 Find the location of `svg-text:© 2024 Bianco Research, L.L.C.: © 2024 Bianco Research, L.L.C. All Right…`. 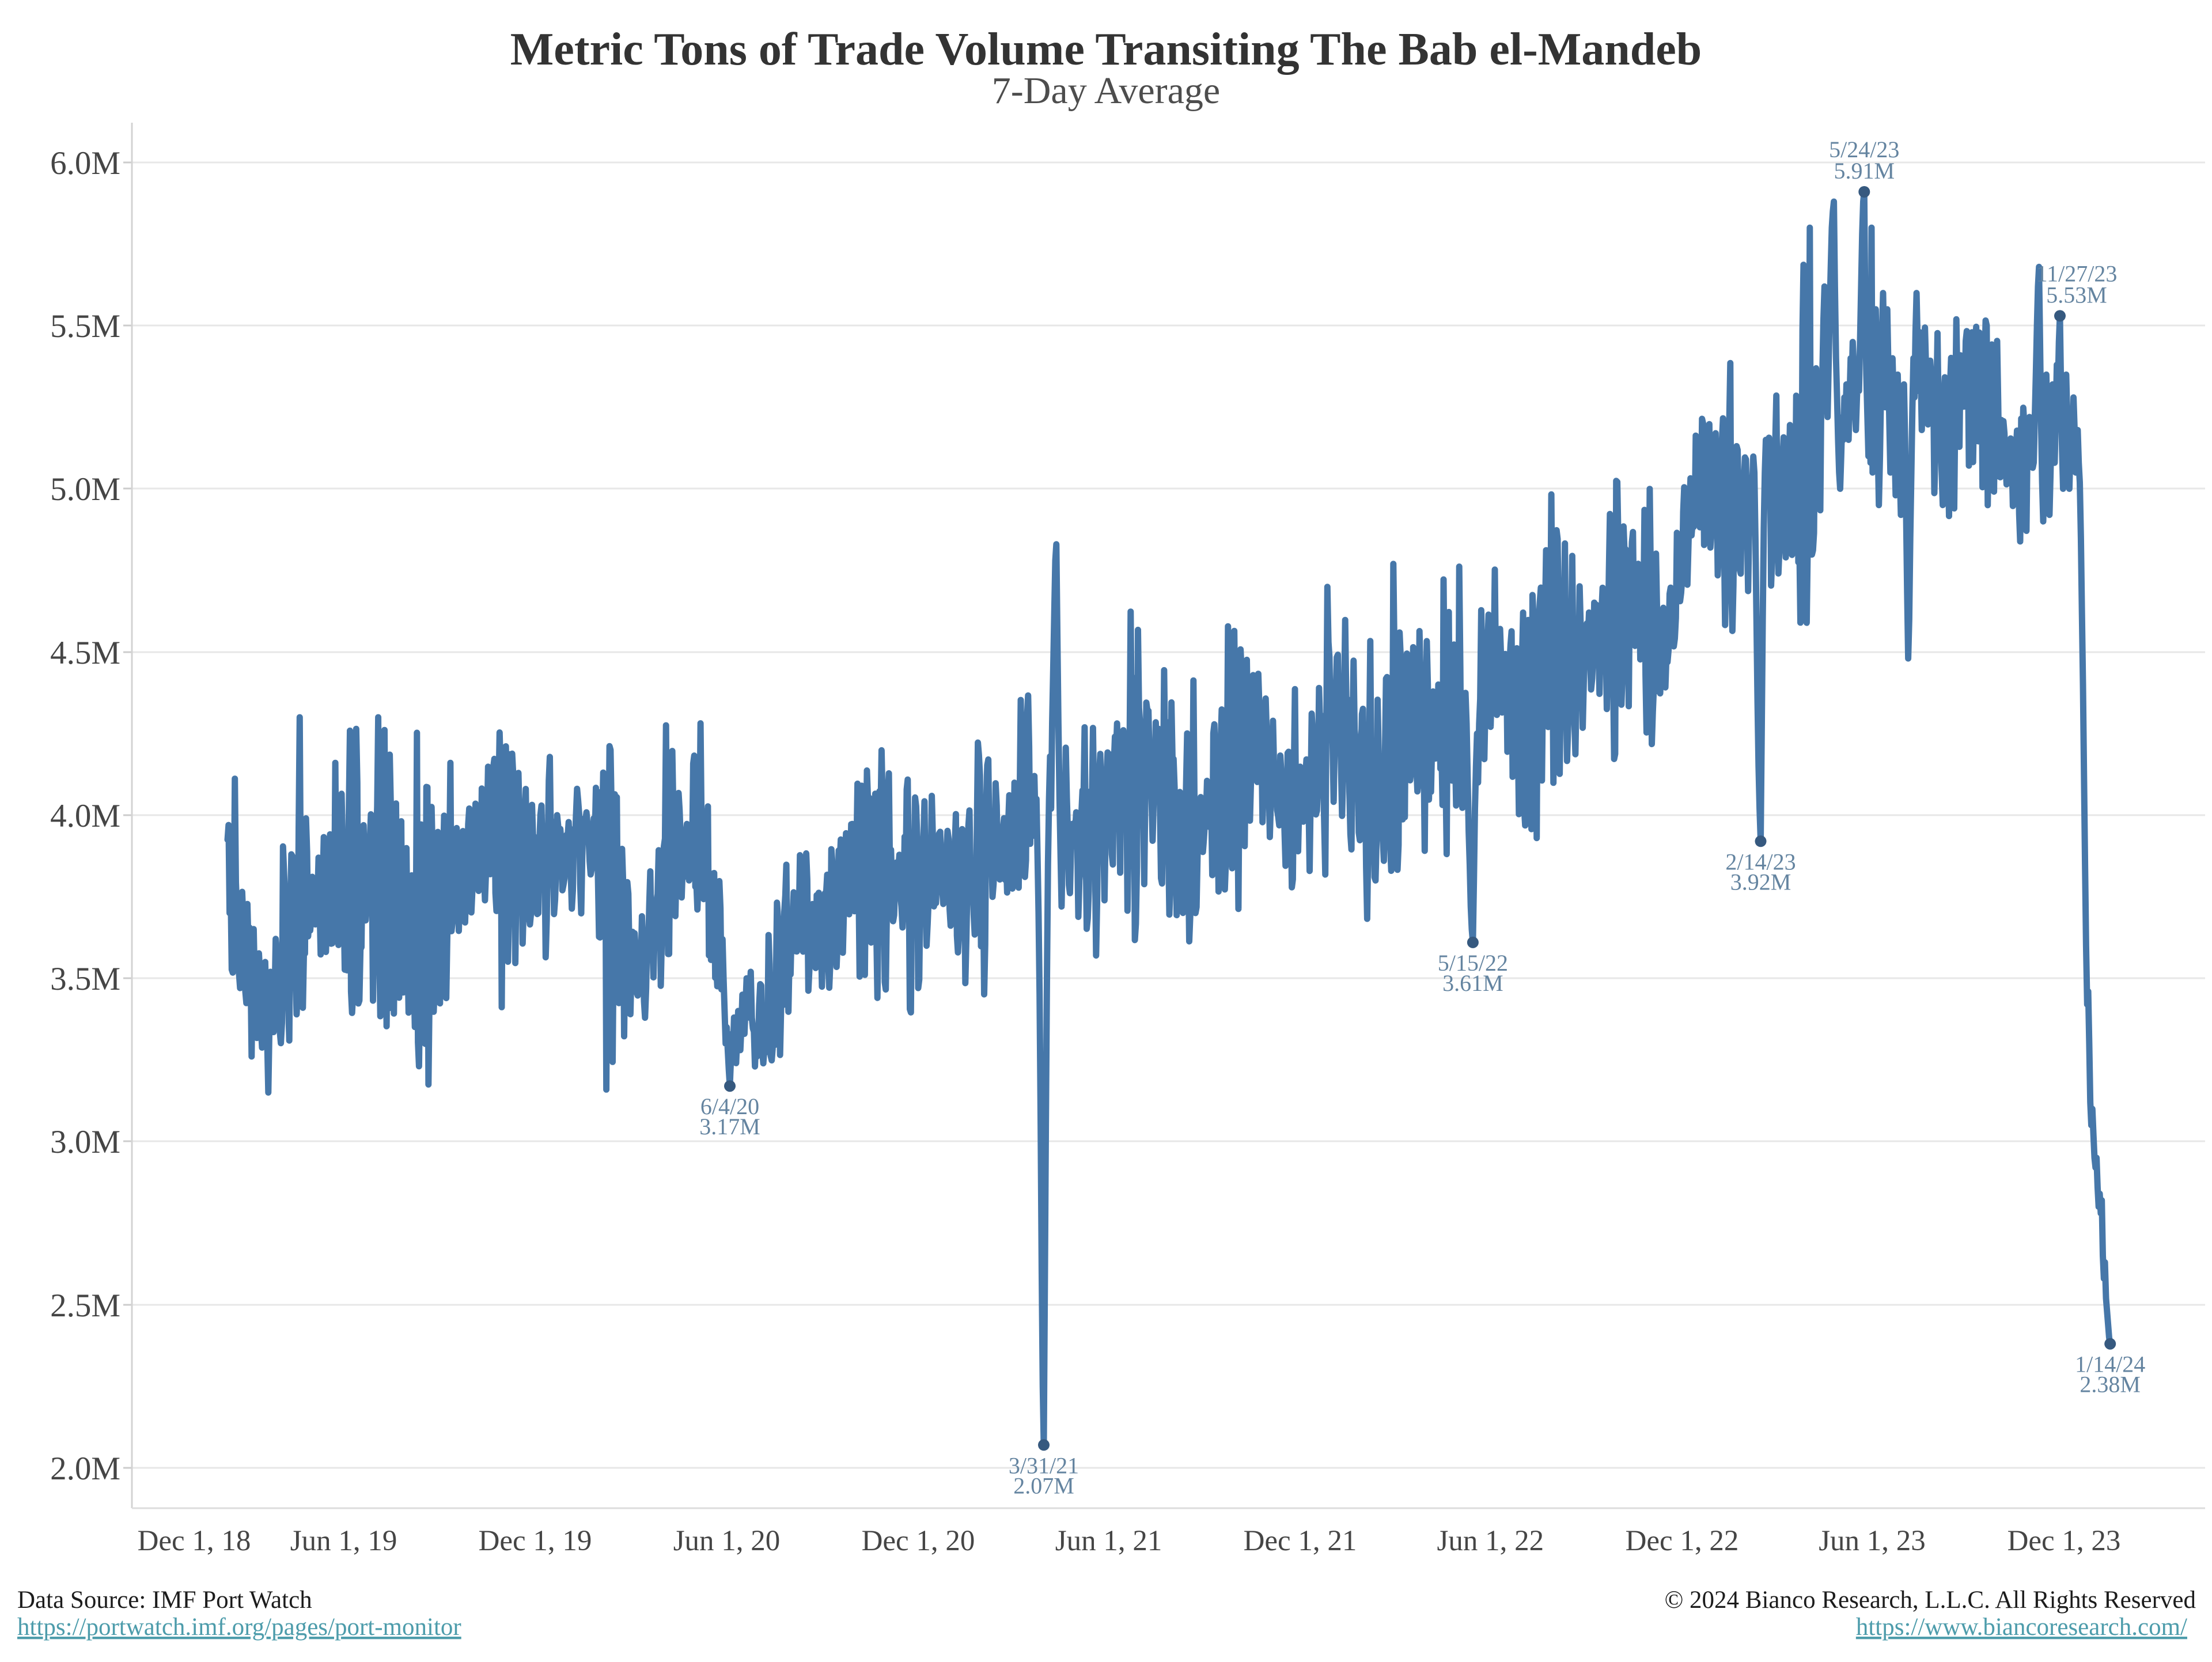

svg-text:© 2024 Bianco Research, L.L.C.: © 2024 Bianco Research, L.L.C. All Right… is located at coordinates (1930, 1600).